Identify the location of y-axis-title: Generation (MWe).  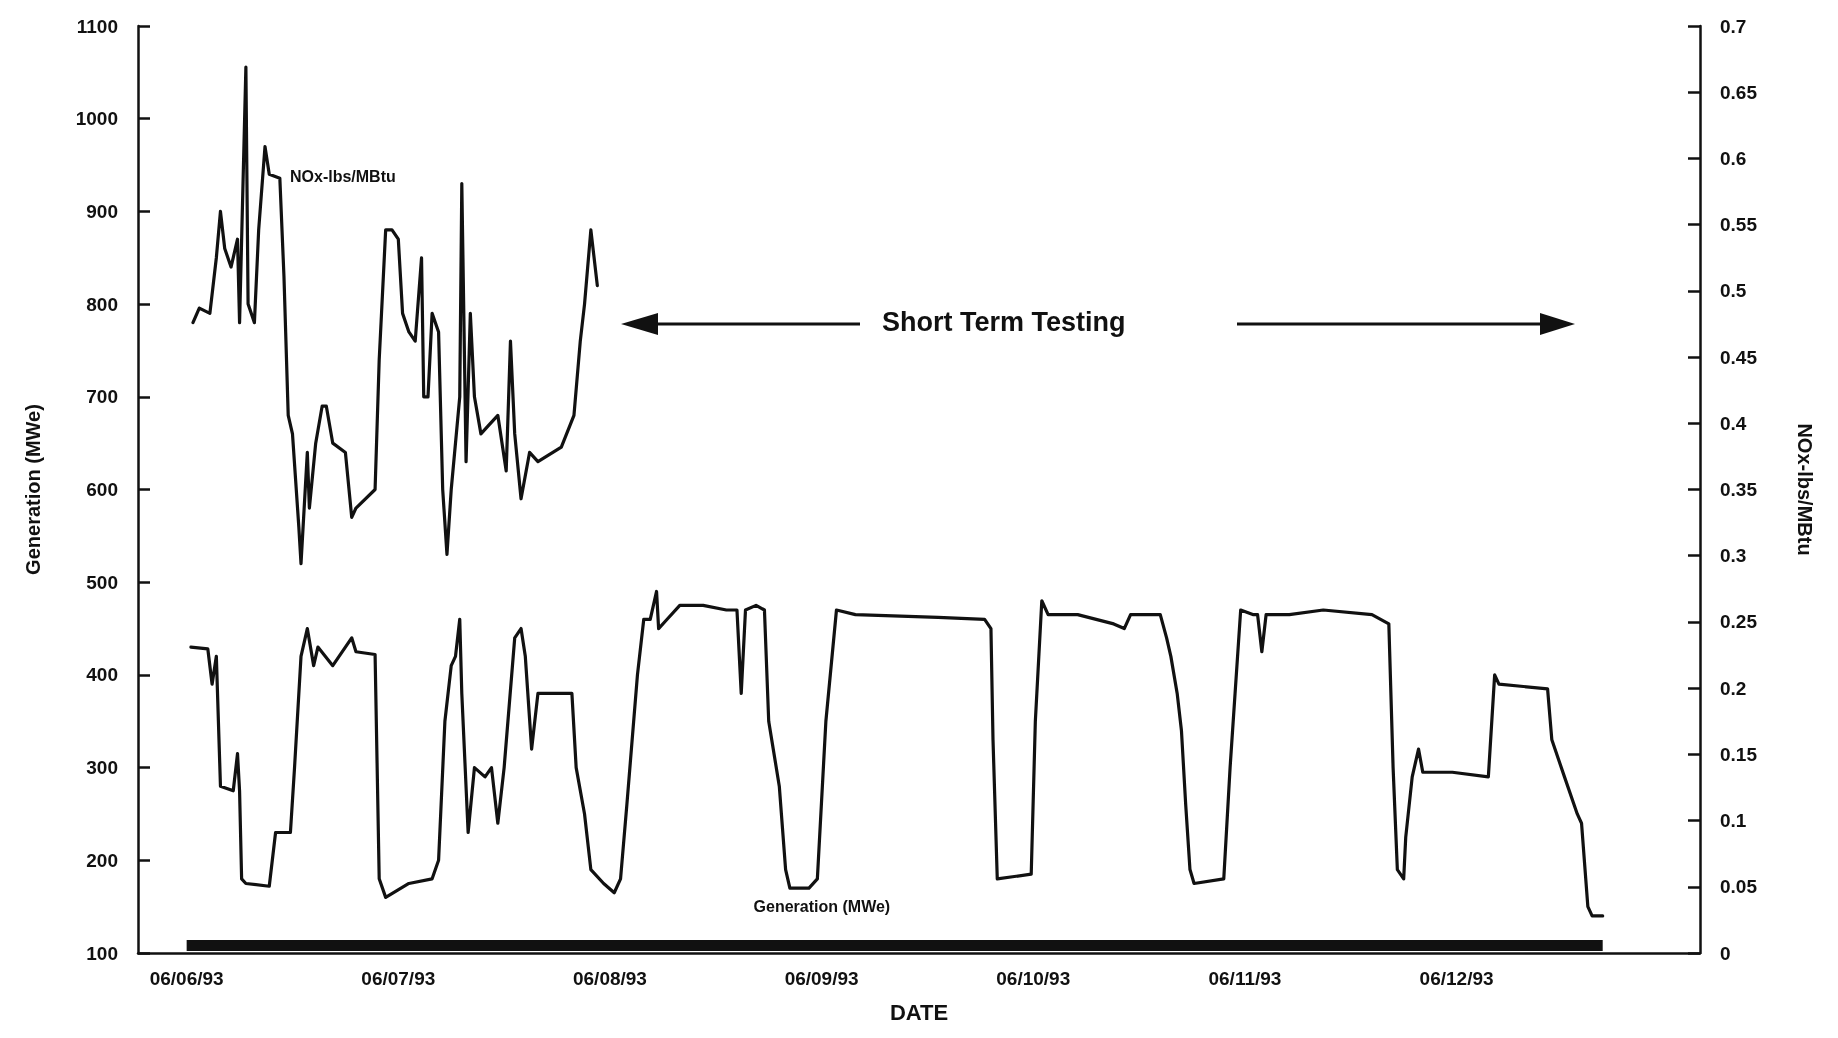
(33, 489).